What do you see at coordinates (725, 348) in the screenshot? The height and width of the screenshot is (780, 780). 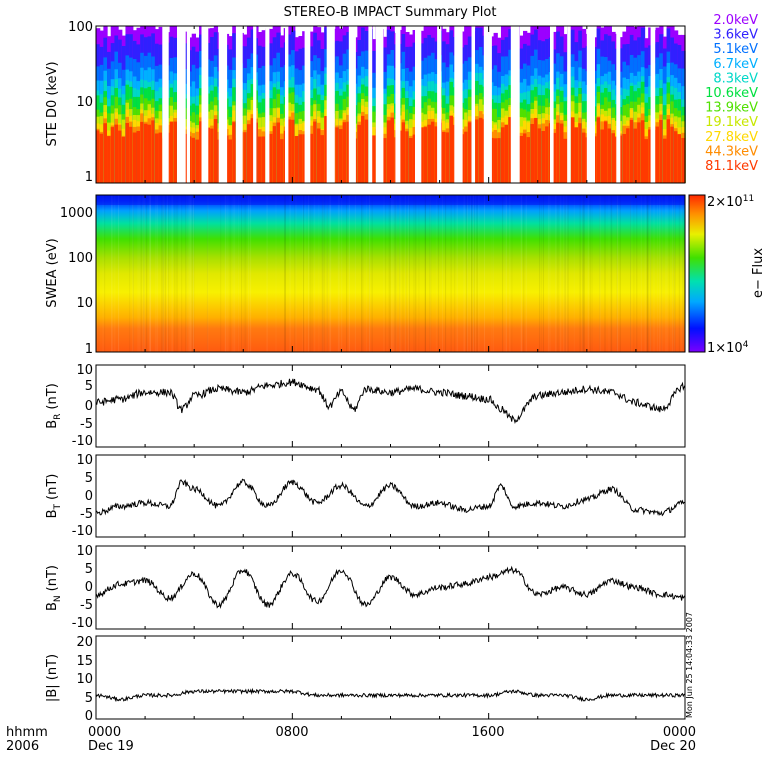 I see `colorbar-min-mantissa: 1×10` at bounding box center [725, 348].